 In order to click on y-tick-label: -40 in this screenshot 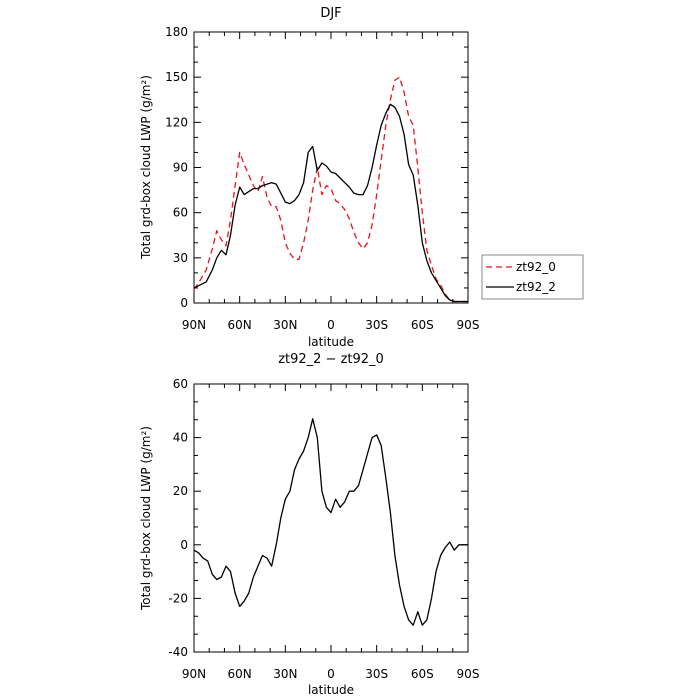, I will do `click(178, 652)`.